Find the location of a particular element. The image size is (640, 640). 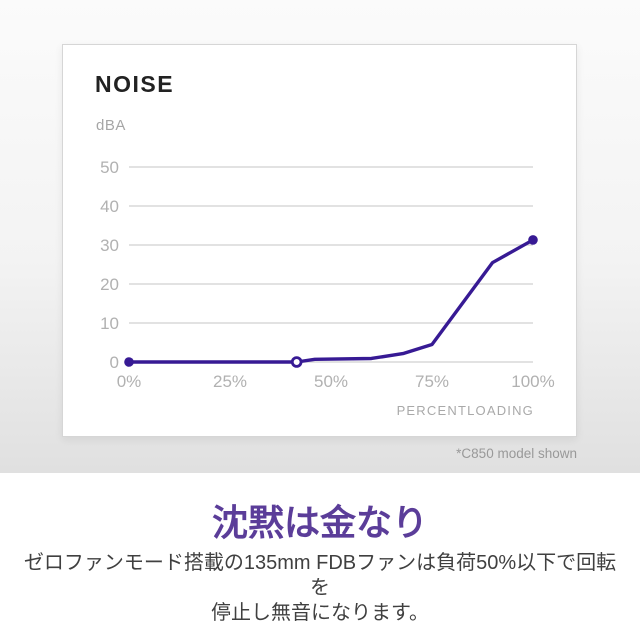

x-tick-label: 25% is located at coordinates (230, 381).